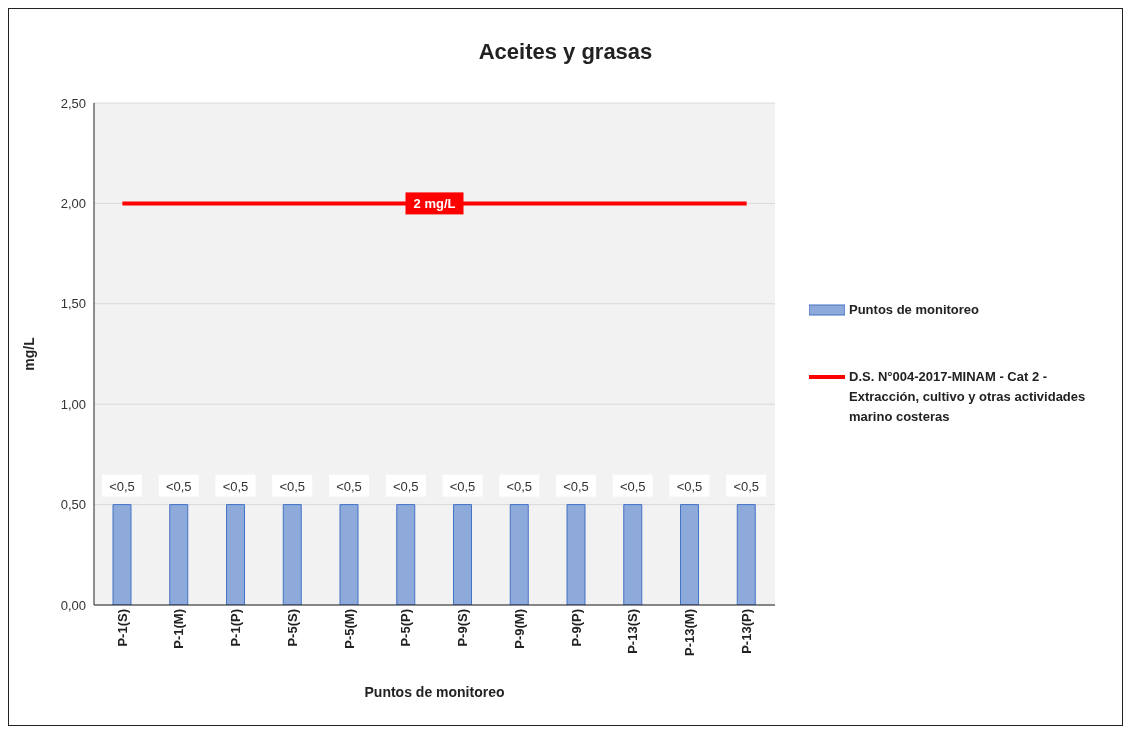 The height and width of the screenshot is (734, 1131). What do you see at coordinates (434, 692) in the screenshot?
I see `x-axis-title: Puntos de monitoreo` at bounding box center [434, 692].